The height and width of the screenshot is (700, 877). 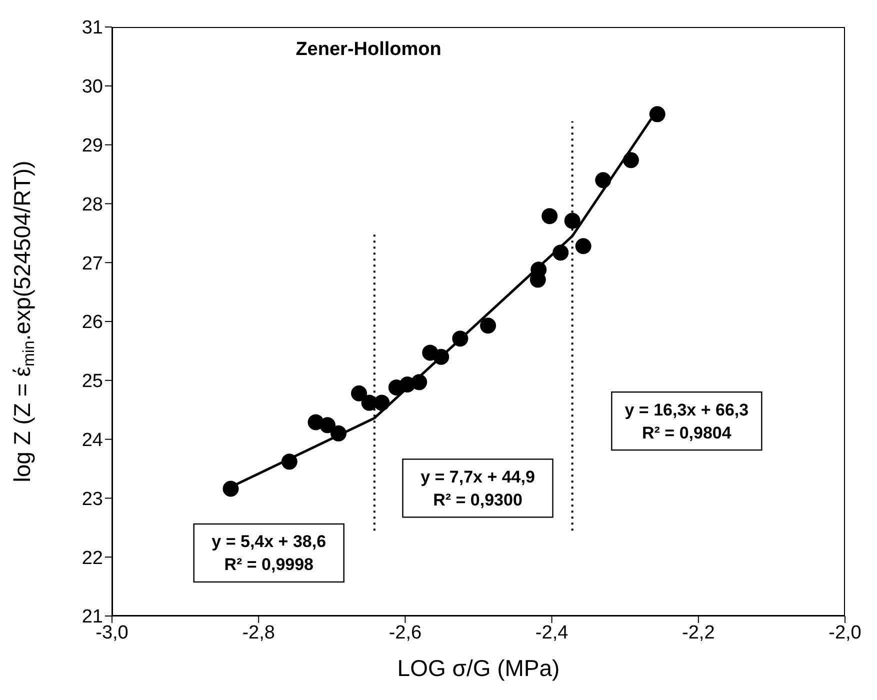 I want to click on y-tick-label: 30, so click(x=92, y=87).